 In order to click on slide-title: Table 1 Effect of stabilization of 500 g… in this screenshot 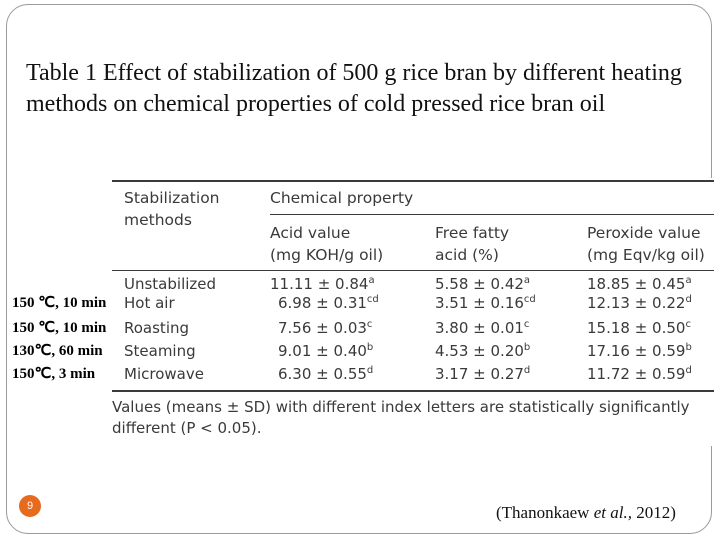, I will do `click(354, 88)`.